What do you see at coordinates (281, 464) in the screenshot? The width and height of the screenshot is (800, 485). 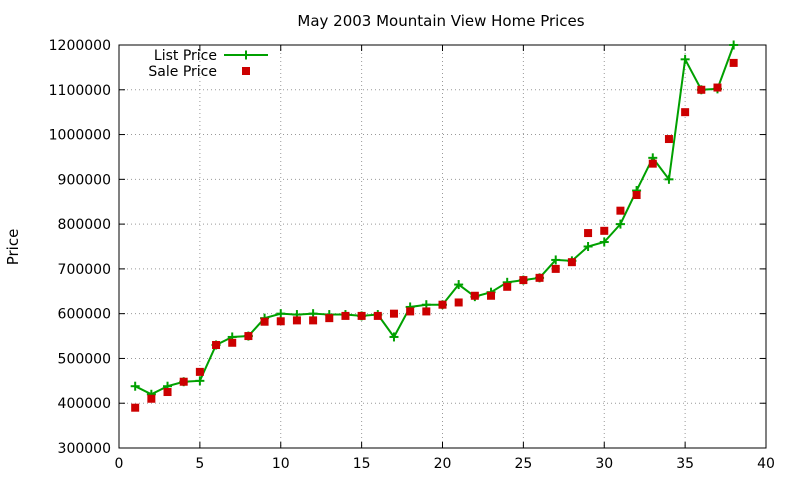 I see `x-tick-label: 10` at bounding box center [281, 464].